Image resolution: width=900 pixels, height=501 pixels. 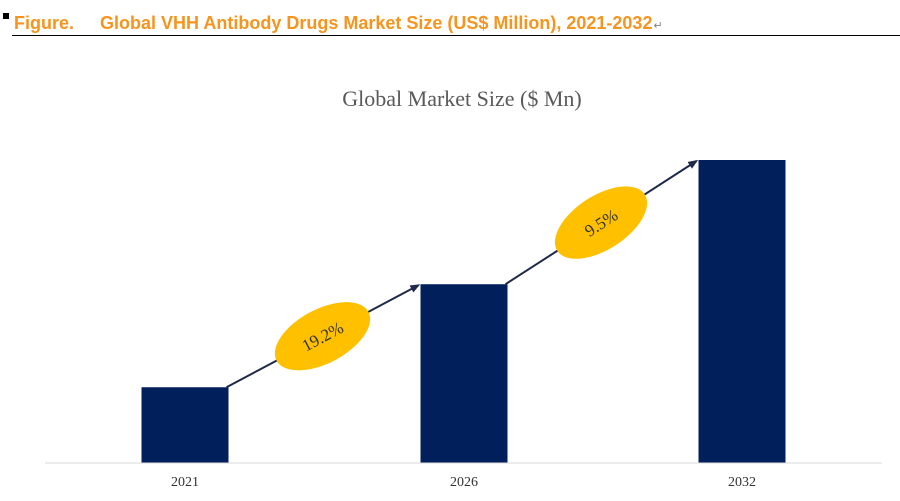 I want to click on chart-title: Global Market Size ($ Mn), so click(x=462, y=98).